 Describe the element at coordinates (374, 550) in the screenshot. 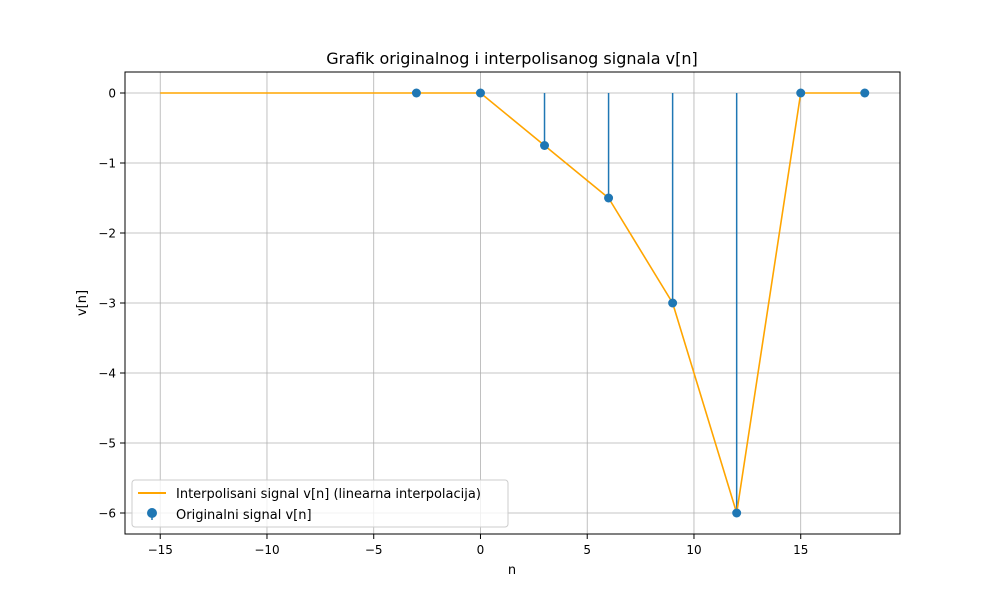

I see `x-tick-label: −5` at that location.